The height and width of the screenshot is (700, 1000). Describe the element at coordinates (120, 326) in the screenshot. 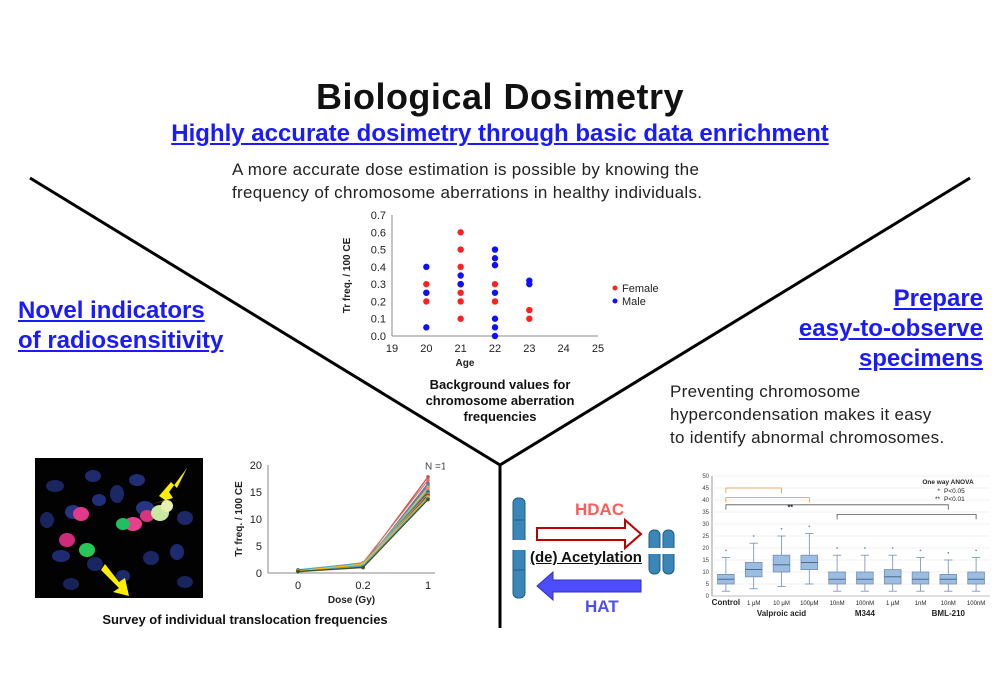

I see `left-heading-link: Novel indicators of radiosensitivity` at that location.